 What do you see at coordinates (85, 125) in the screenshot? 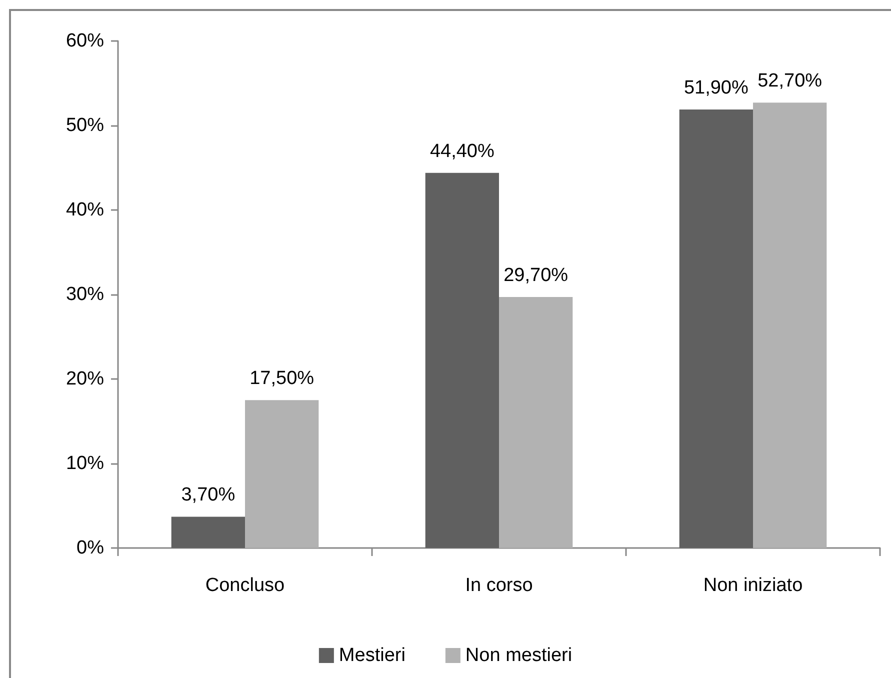
I see `y-tick-label: 50%` at bounding box center [85, 125].